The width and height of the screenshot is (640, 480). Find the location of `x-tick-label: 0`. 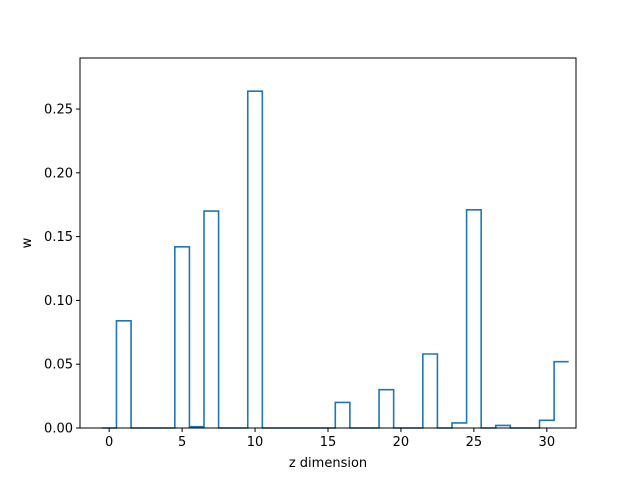

x-tick-label: 0 is located at coordinates (109, 442).